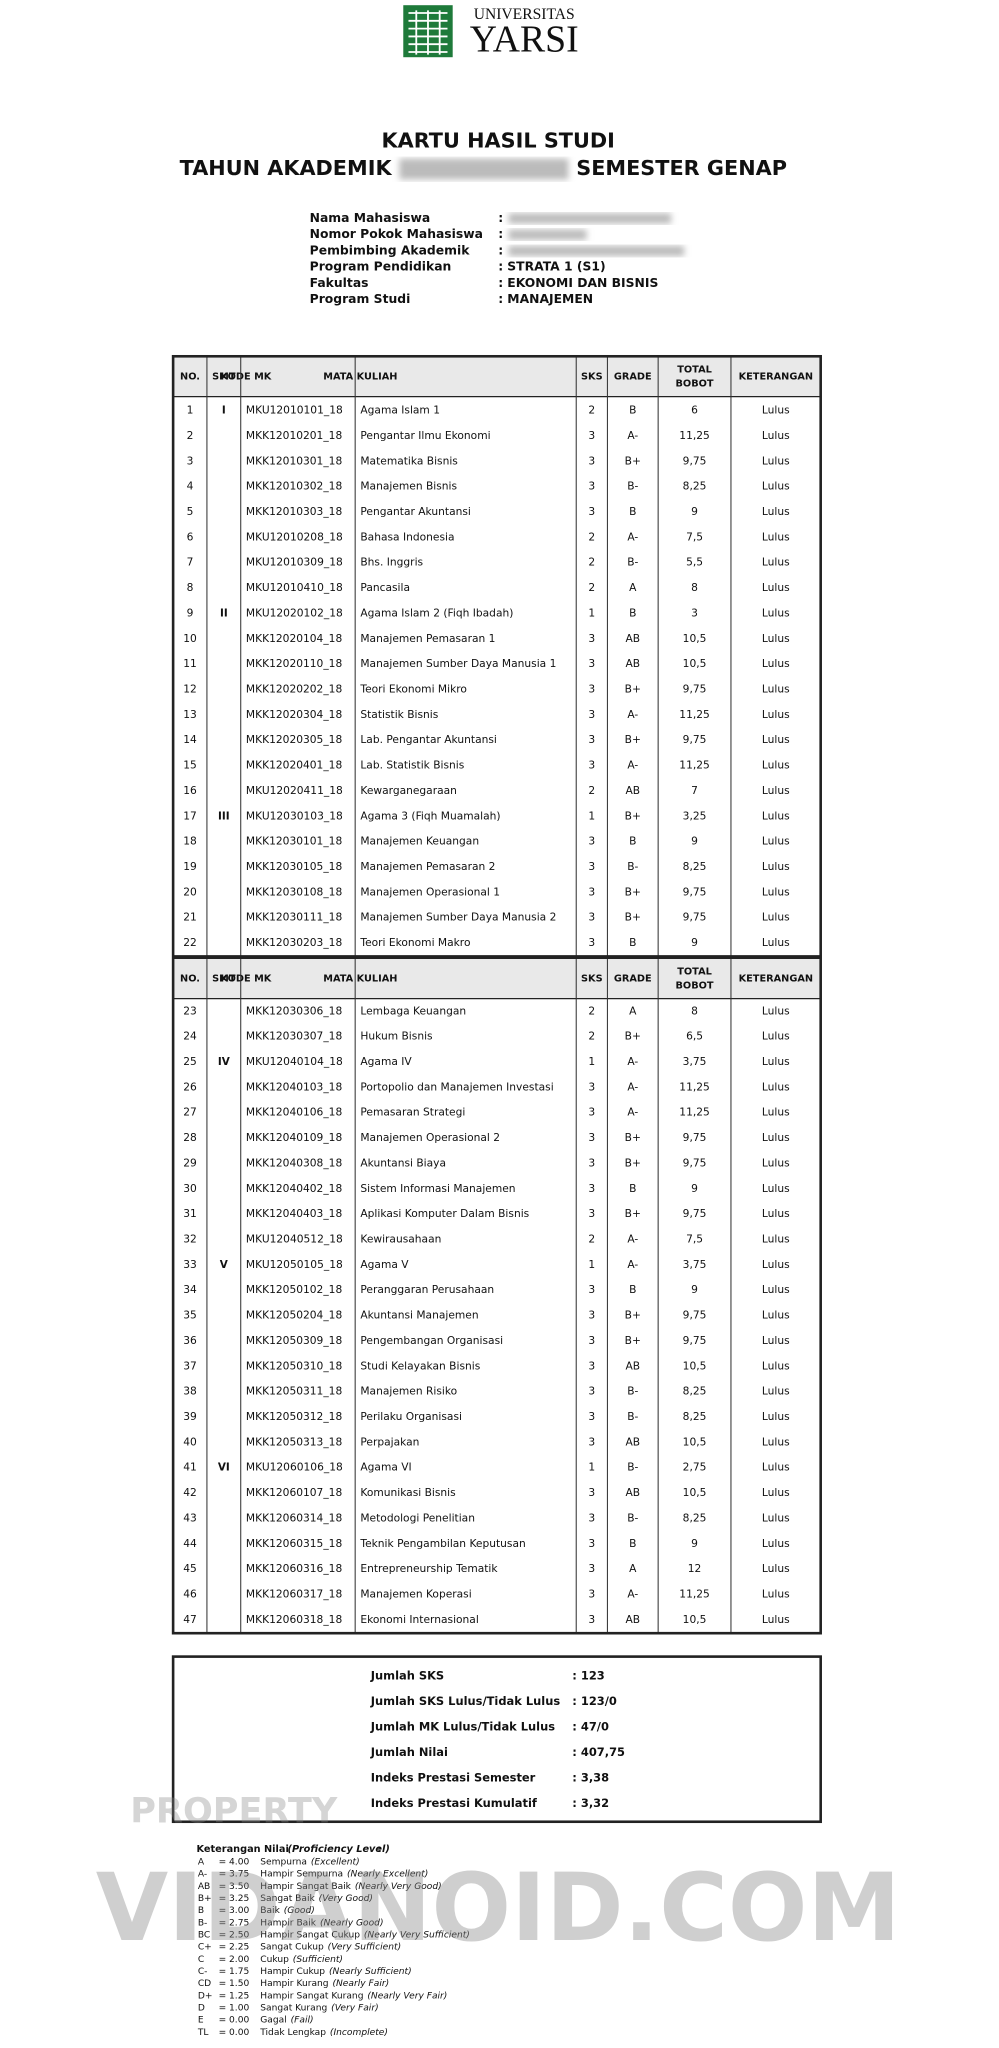 The height and width of the screenshot is (2048, 999). I want to click on table-cell: 20, so click(190, 891).